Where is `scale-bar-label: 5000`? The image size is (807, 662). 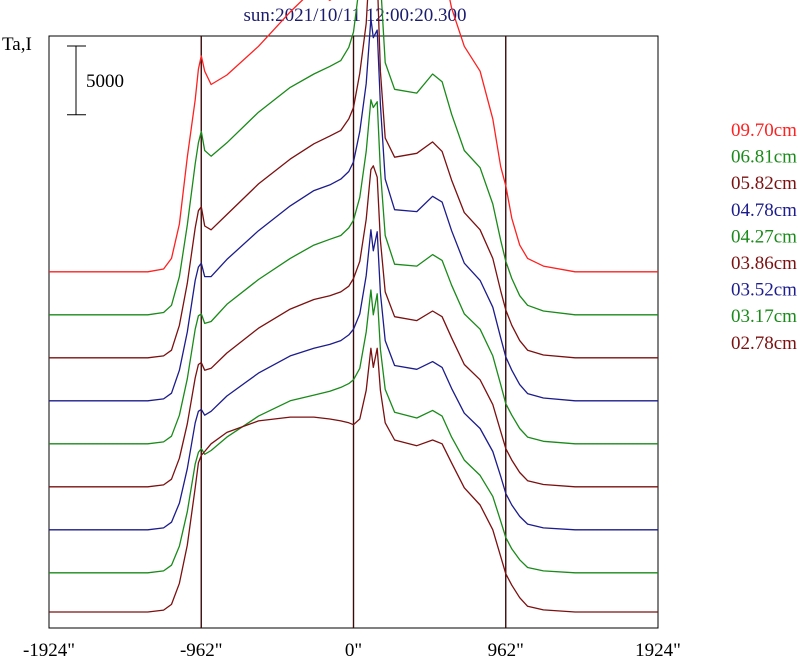
scale-bar-label: 5000 is located at coordinates (105, 81).